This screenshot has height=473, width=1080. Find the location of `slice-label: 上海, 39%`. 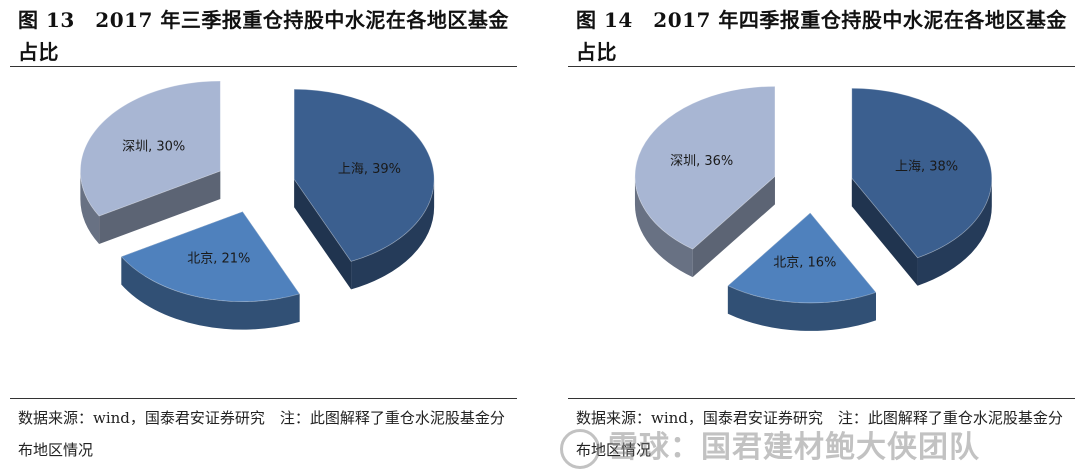

slice-label: 上海, 39% is located at coordinates (369, 169).